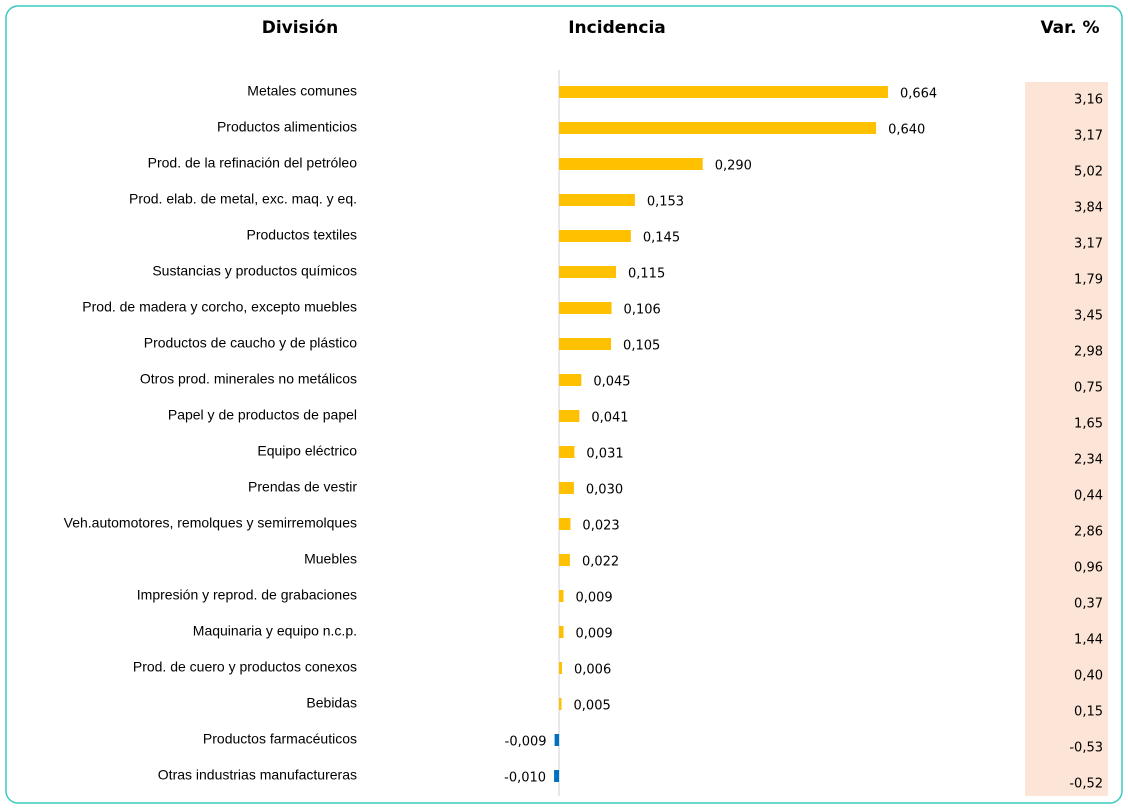 This screenshot has height=809, width=1128. I want to click on category-label: Productos farmacéuticos, so click(280, 739).